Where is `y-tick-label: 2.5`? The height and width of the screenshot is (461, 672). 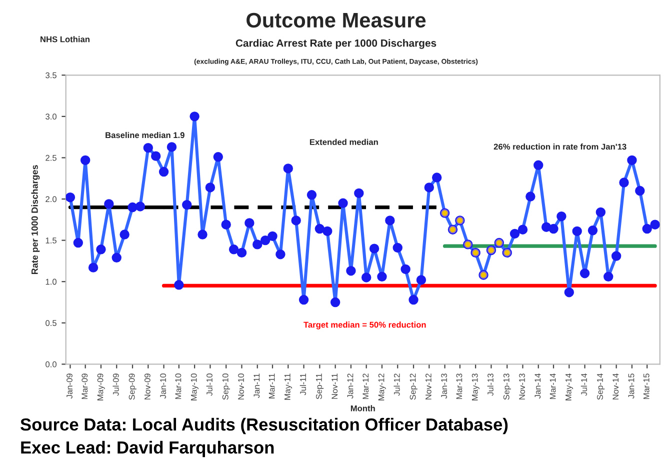
y-tick-label: 2.5 is located at coordinates (51, 157).